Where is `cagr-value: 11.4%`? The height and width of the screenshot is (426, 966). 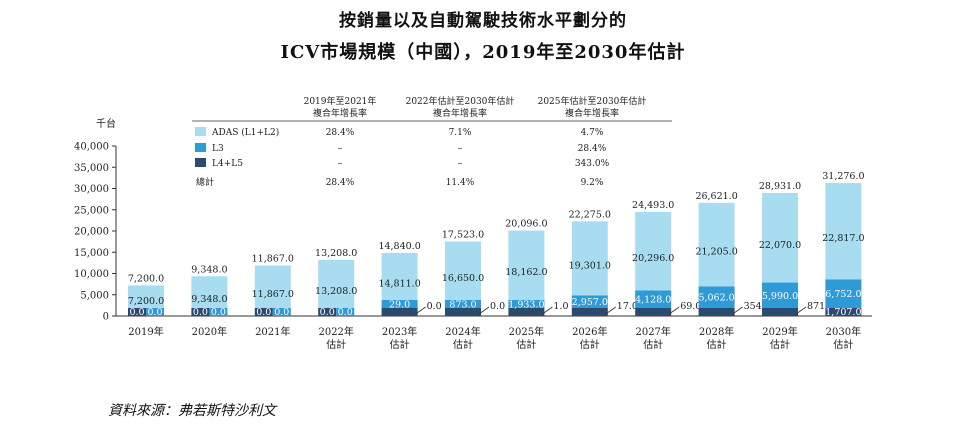 cagr-value: 11.4% is located at coordinates (460, 183).